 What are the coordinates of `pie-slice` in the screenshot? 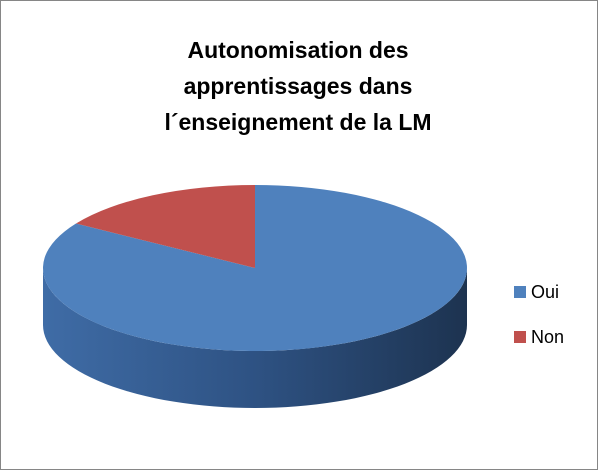 It's located at (166, 226).